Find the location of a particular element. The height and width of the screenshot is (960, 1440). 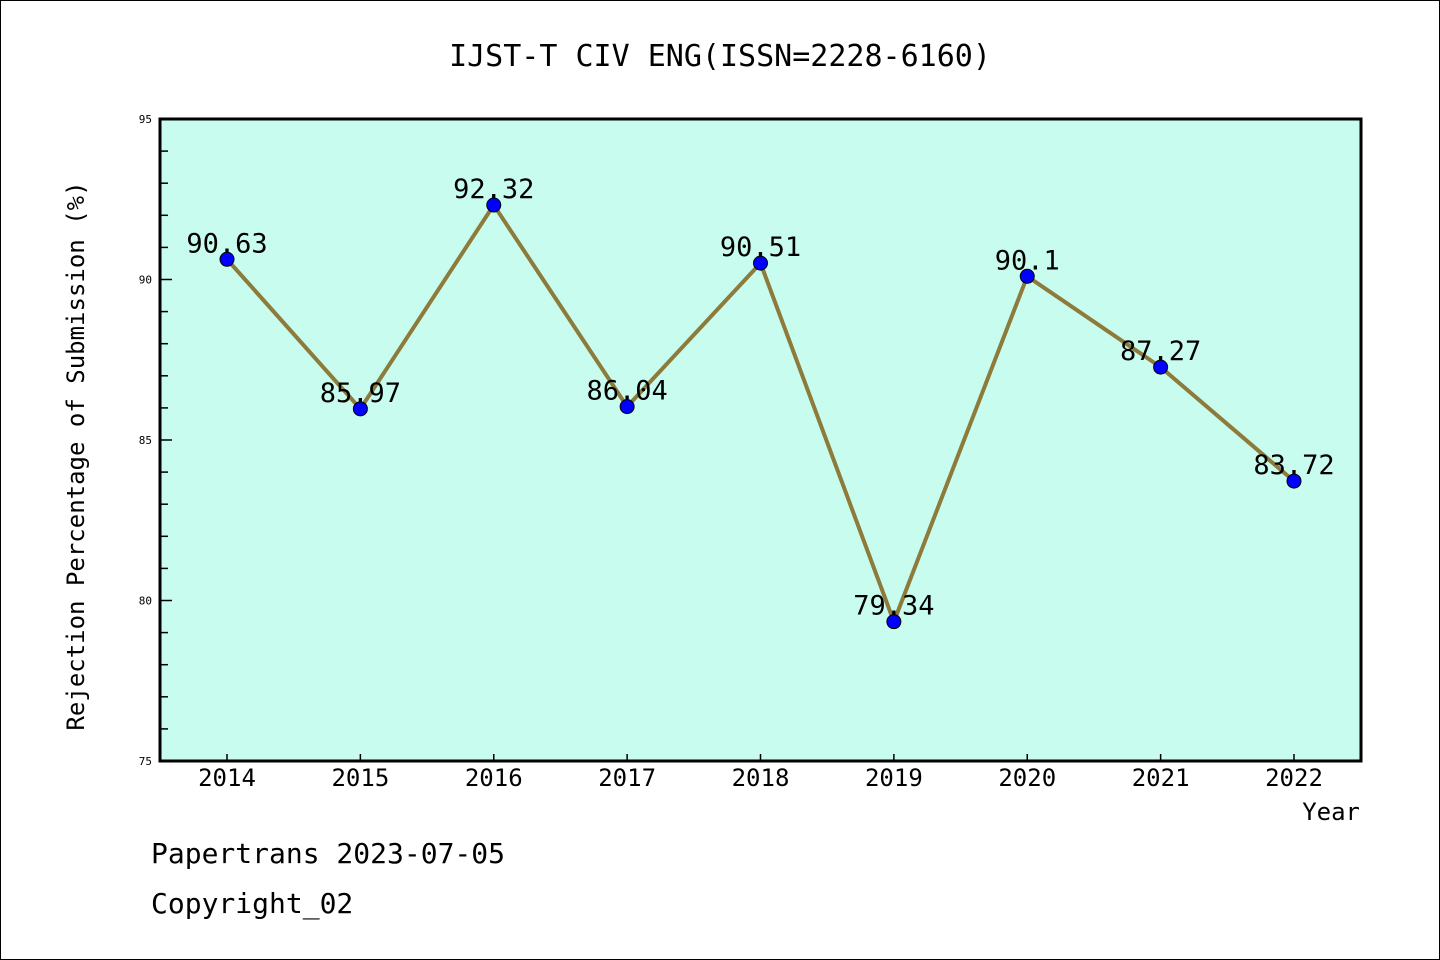

x-tick-label: 2015 is located at coordinates (360, 778).